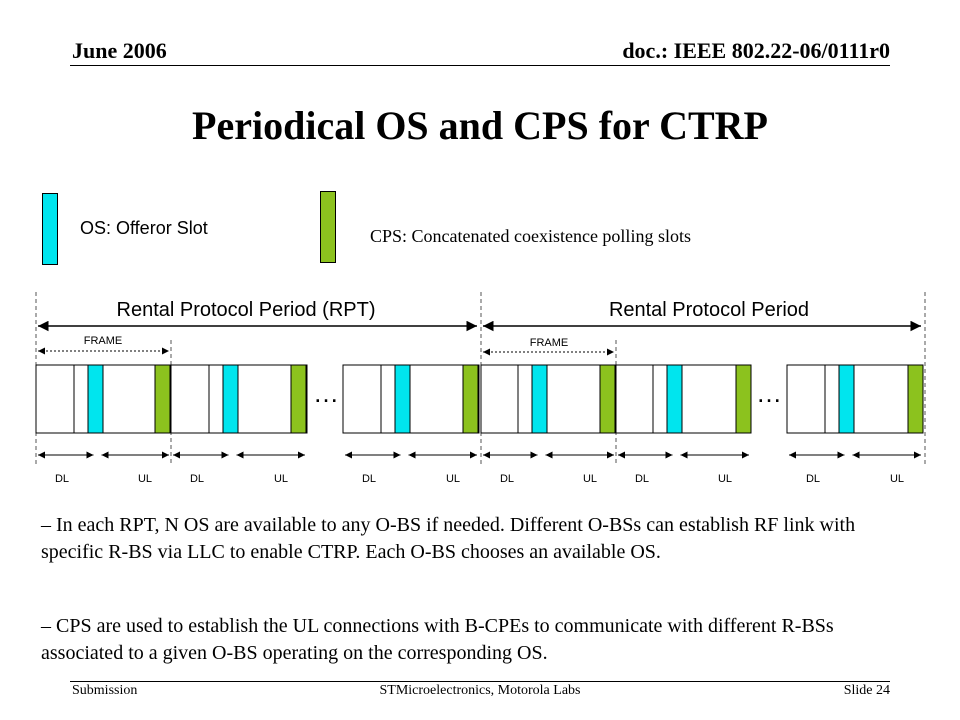  Describe the element at coordinates (480, 125) in the screenshot. I see `slide-title: Periodical OS and CPS for CTRP` at that location.